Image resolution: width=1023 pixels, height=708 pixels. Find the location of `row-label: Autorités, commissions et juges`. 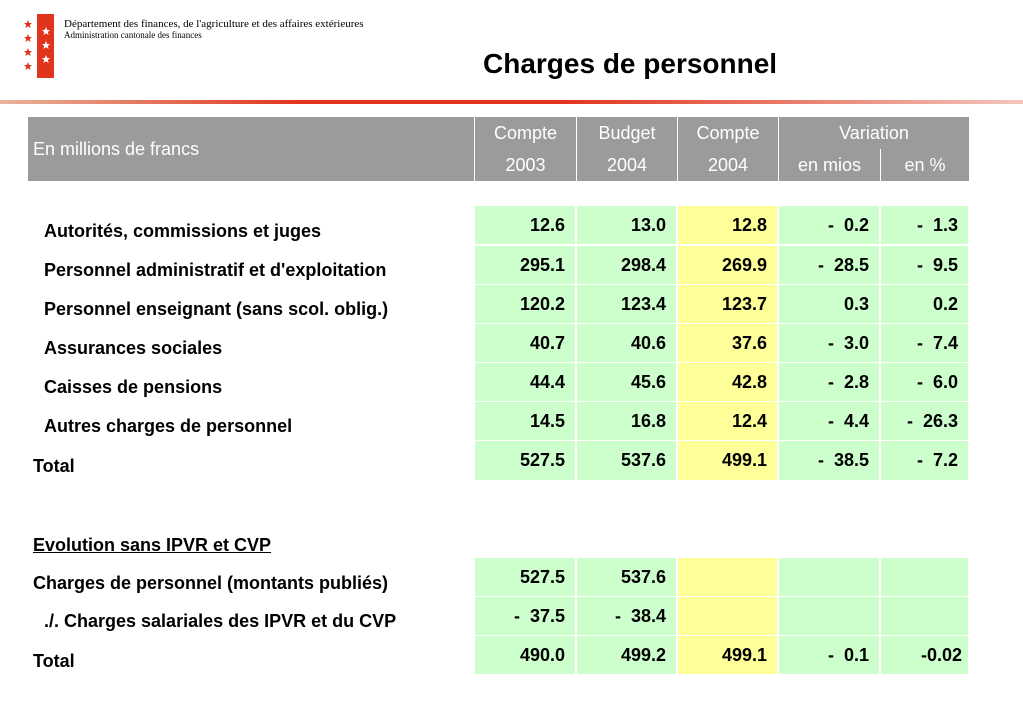

row-label: Autorités, commissions et juges is located at coordinates (183, 231).